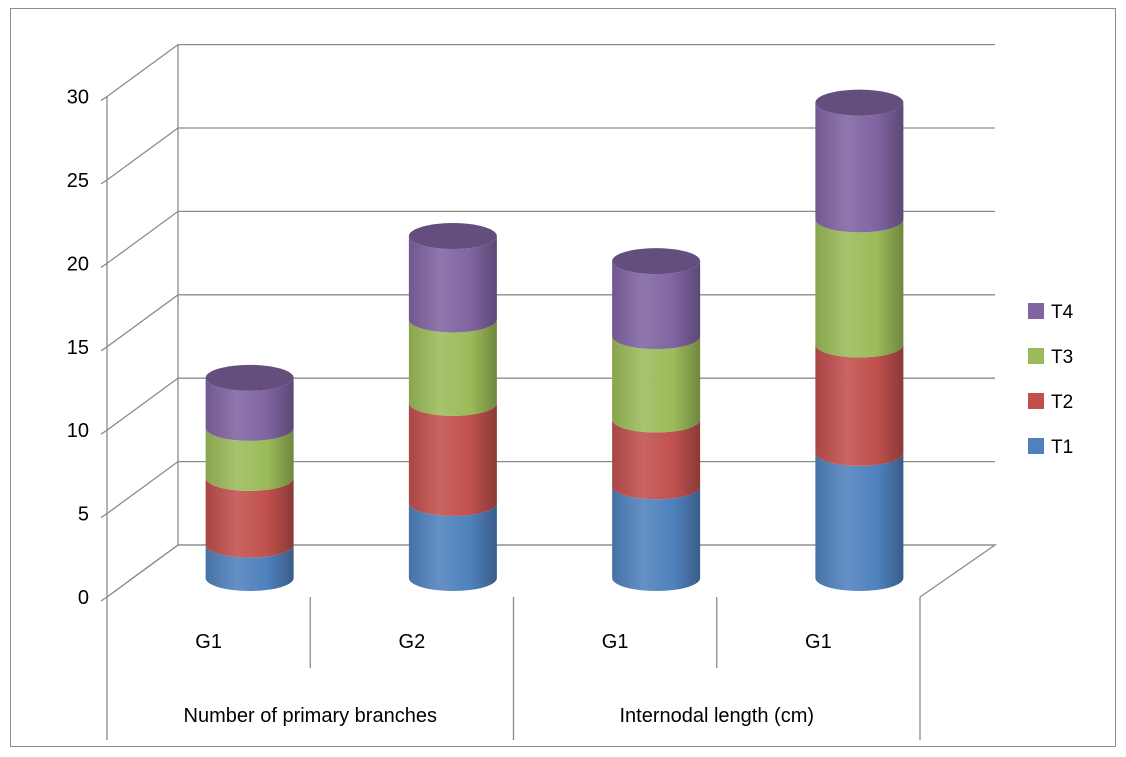 The image size is (1126, 757). What do you see at coordinates (83, 598) in the screenshot?
I see `y-tick-label: 0` at bounding box center [83, 598].